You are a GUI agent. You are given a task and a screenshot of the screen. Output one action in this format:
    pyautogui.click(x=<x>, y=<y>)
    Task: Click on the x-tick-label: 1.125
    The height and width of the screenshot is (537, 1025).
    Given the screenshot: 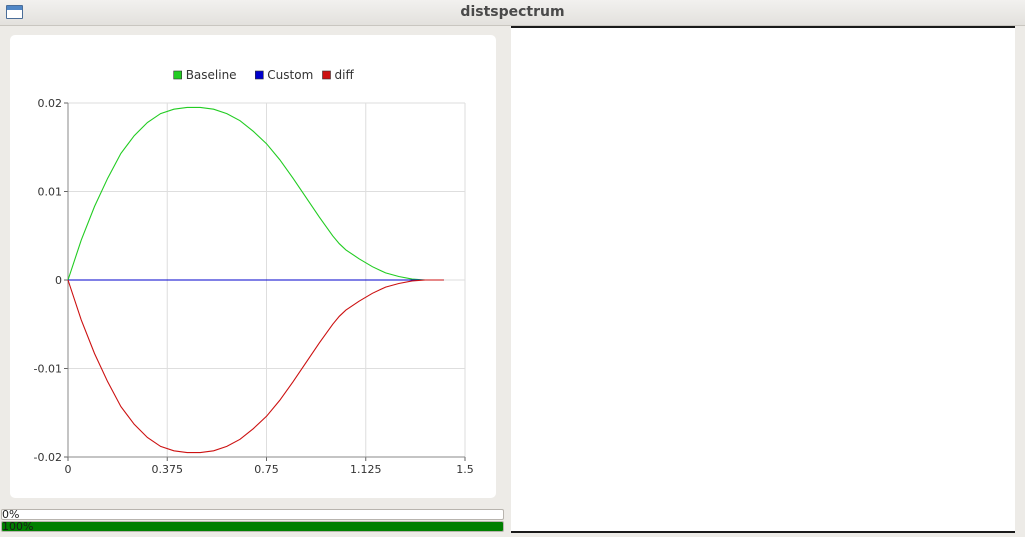 What is the action you would take?
    pyautogui.click(x=366, y=469)
    